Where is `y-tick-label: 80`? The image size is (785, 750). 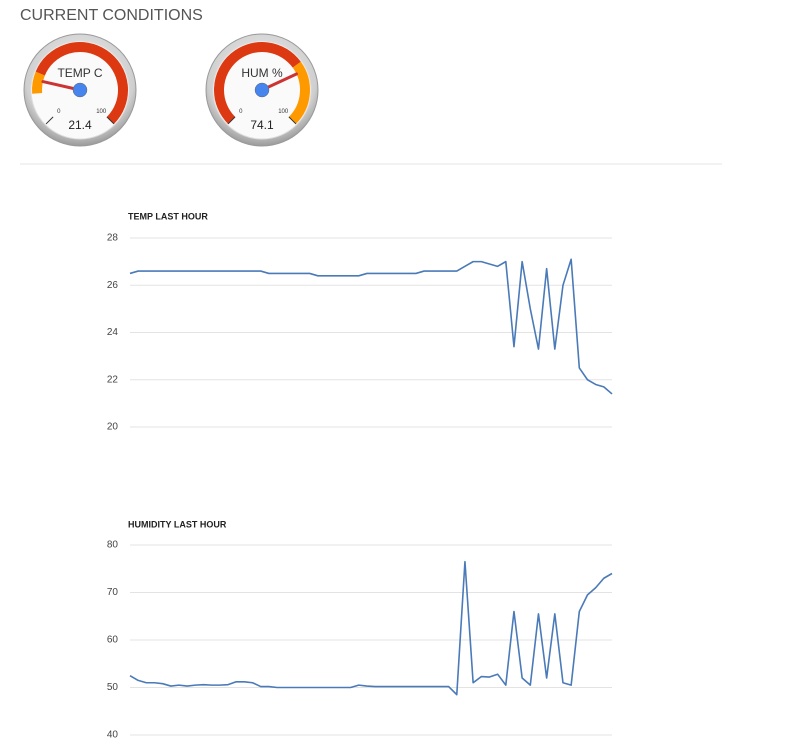
y-tick-label: 80 is located at coordinates (113, 545).